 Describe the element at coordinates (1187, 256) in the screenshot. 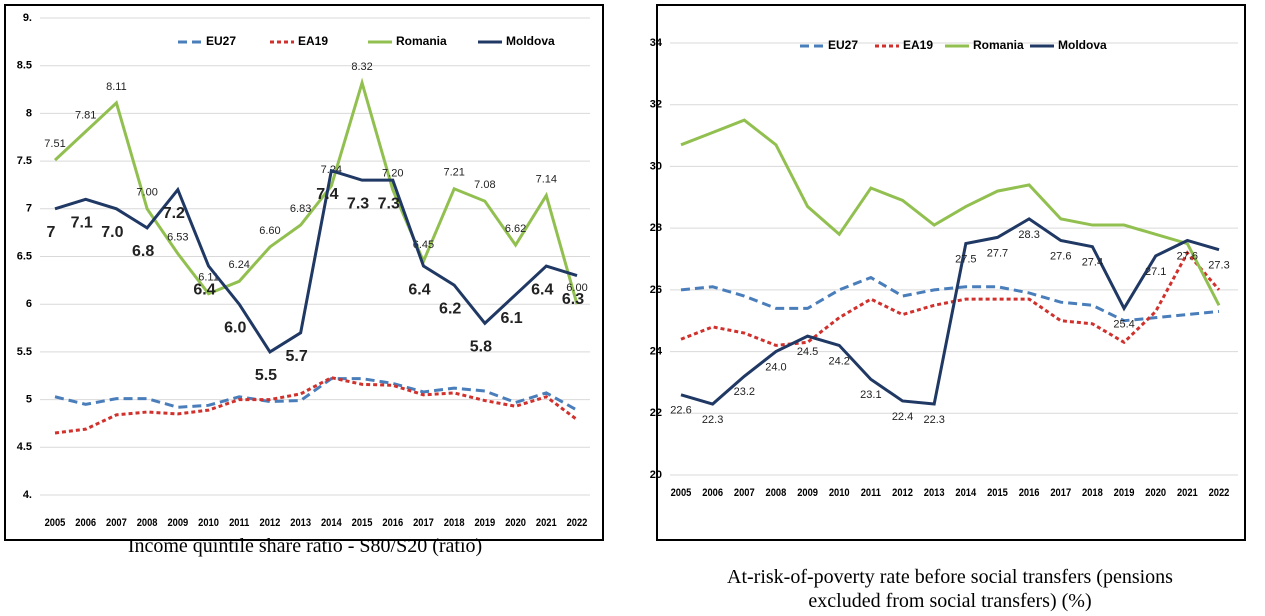

I see `data-label: 27.6` at that location.